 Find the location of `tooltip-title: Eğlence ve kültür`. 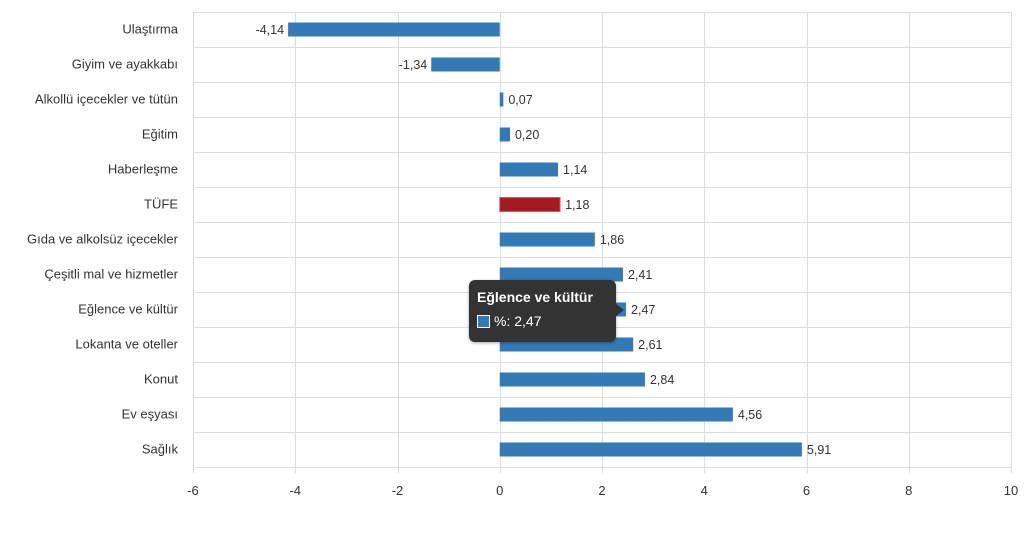

tooltip-title: Eğlence ve kültür is located at coordinates (535, 297).